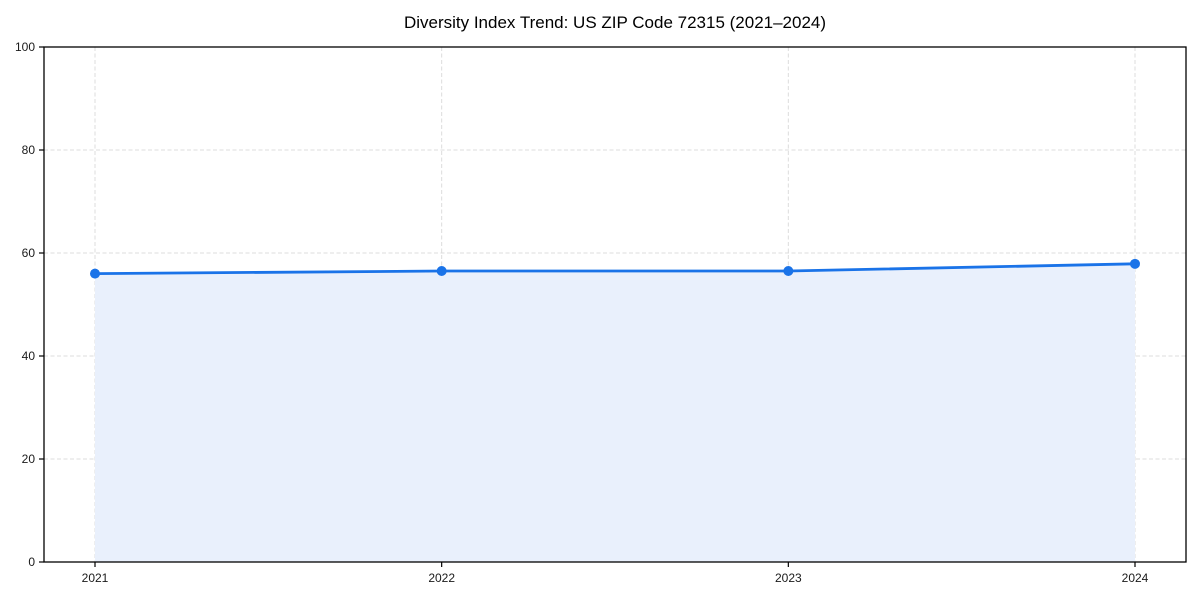 The image size is (1200, 600). Describe the element at coordinates (95, 578) in the screenshot. I see `x-tick-label: 2021` at that location.